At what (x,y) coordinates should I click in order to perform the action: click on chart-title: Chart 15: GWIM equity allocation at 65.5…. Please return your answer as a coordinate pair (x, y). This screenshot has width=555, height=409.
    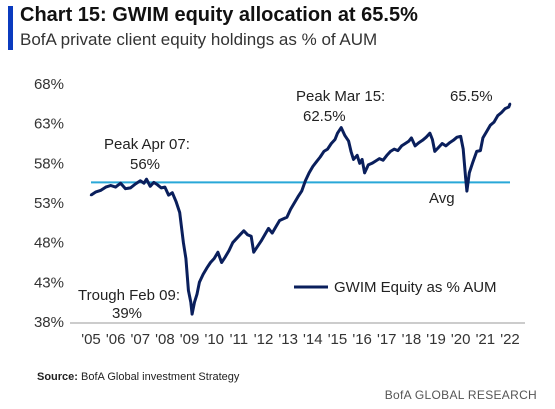
    Looking at the image, I should click on (219, 15).